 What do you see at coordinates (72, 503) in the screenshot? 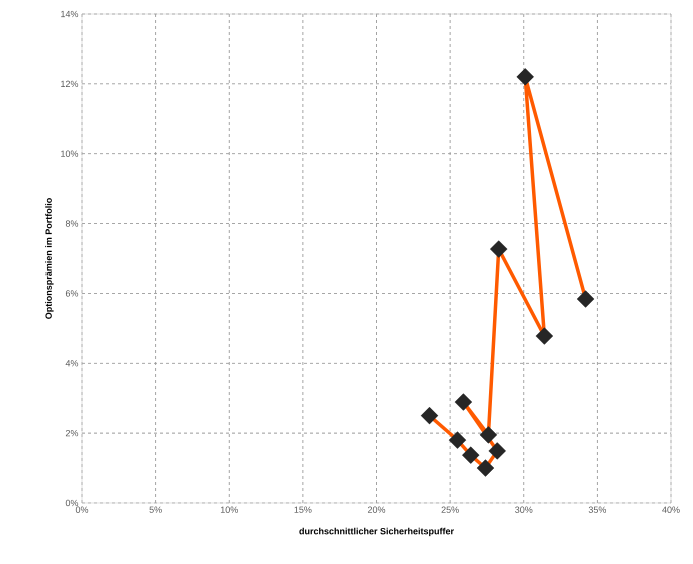
I see `y-tick-label: 0%` at bounding box center [72, 503].